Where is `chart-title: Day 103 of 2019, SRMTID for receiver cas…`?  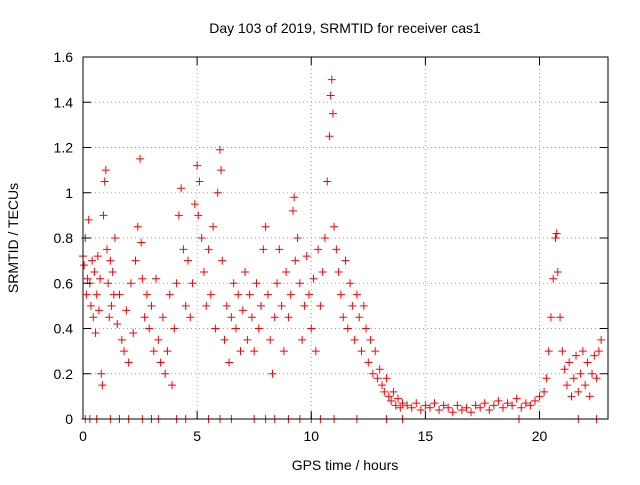 chart-title: Day 103 of 2019, SRMTID for receiver cas… is located at coordinates (345, 28).